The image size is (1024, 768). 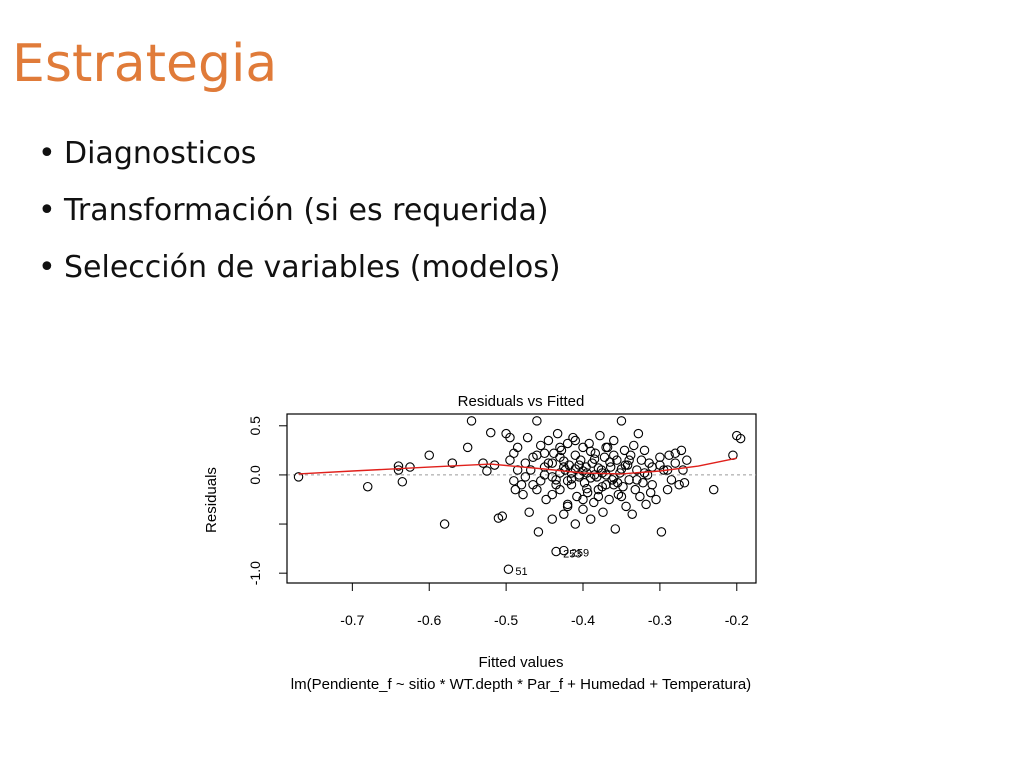 What do you see at coordinates (160, 153) in the screenshot?
I see `bullet-text: Diagnosticos` at bounding box center [160, 153].